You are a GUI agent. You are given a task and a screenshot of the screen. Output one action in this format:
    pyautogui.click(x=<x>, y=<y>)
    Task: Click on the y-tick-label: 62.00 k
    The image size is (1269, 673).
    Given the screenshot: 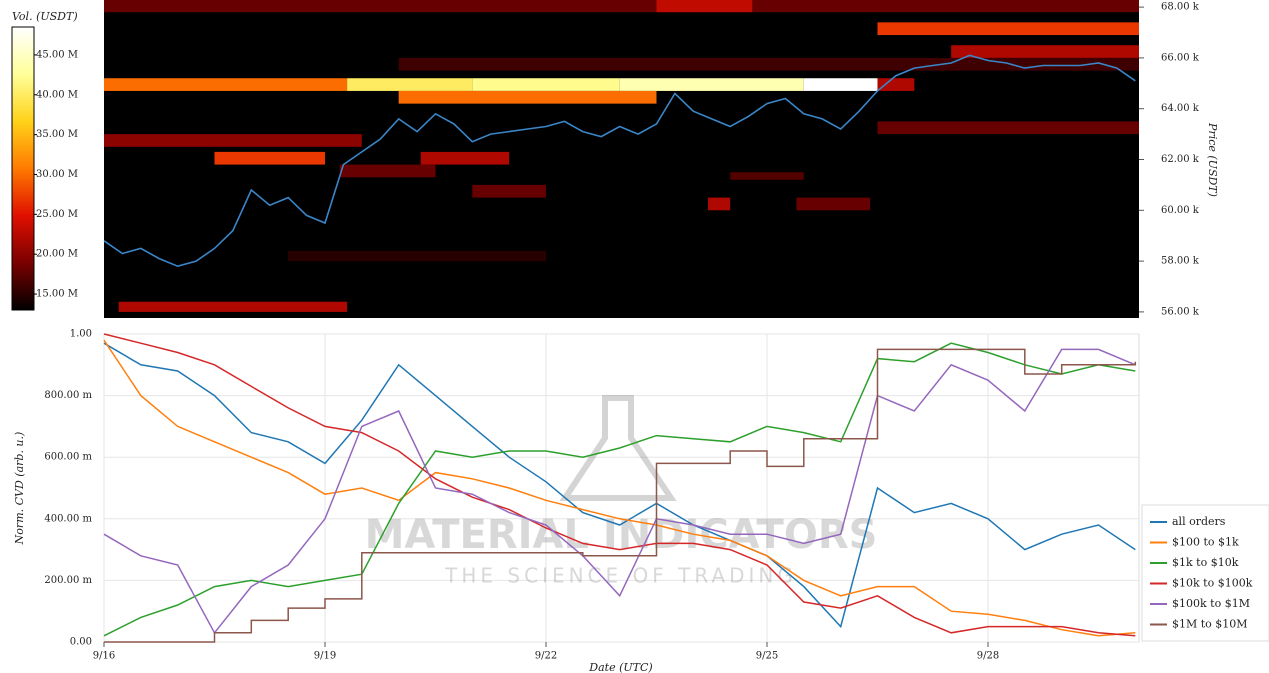 What is the action you would take?
    pyautogui.click(x=1180, y=159)
    